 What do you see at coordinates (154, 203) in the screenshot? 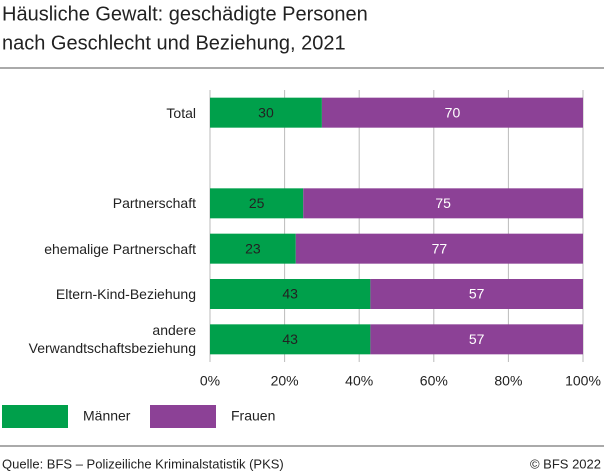
I see `y-tick-label: Partnerschaft` at bounding box center [154, 203].